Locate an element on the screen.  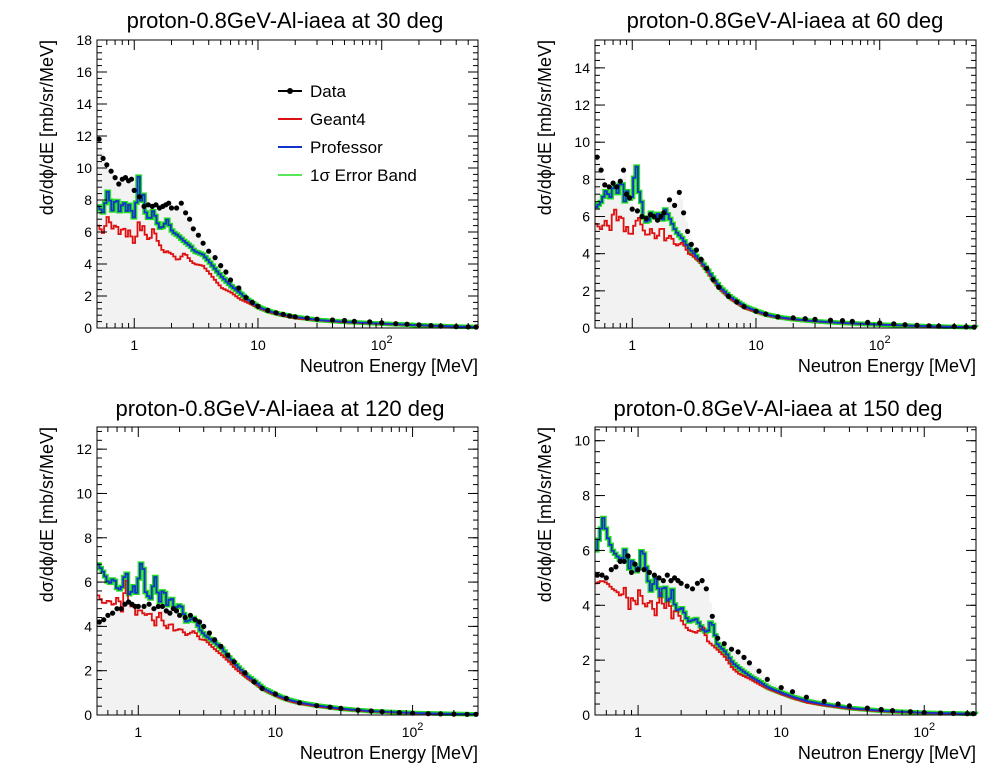
x-tick-label: 102 is located at coordinates (413, 730).